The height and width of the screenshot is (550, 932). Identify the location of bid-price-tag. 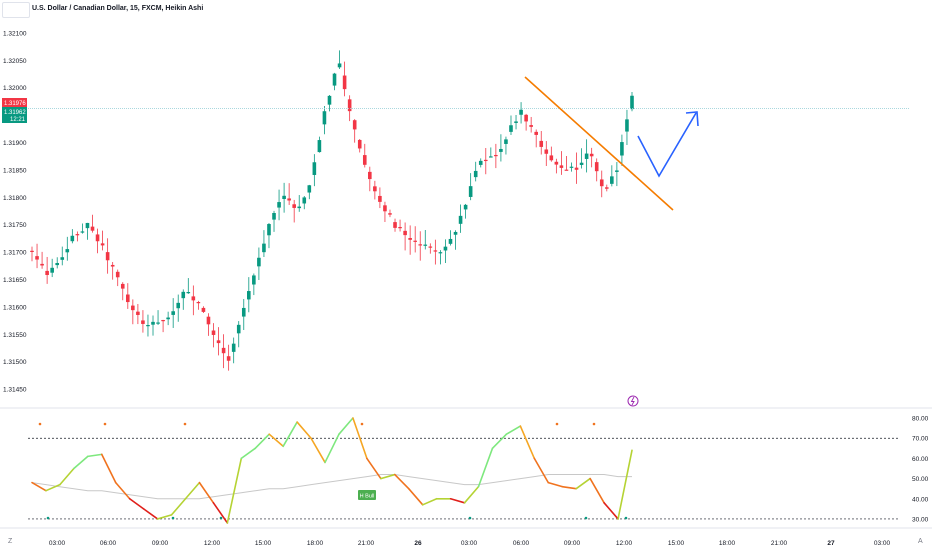
(14, 102).